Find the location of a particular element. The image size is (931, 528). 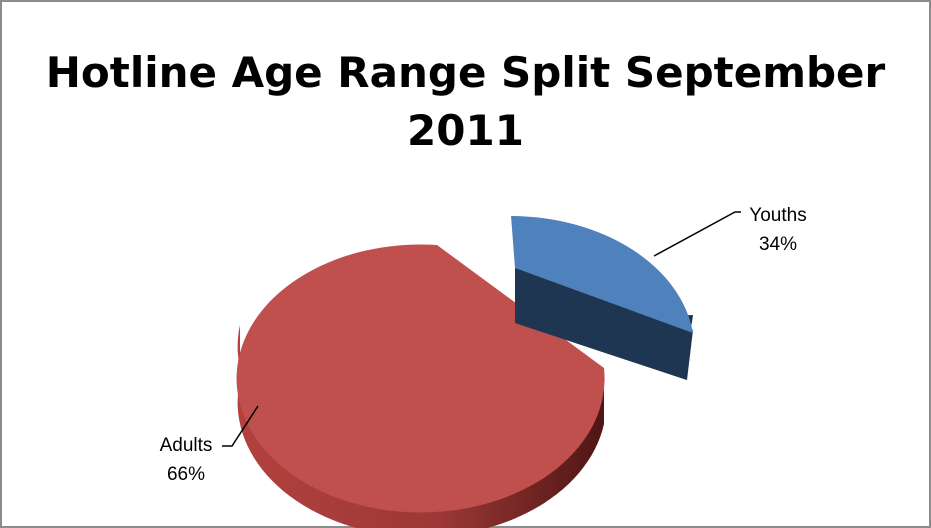

adults-percent: 66% is located at coordinates (186, 474).